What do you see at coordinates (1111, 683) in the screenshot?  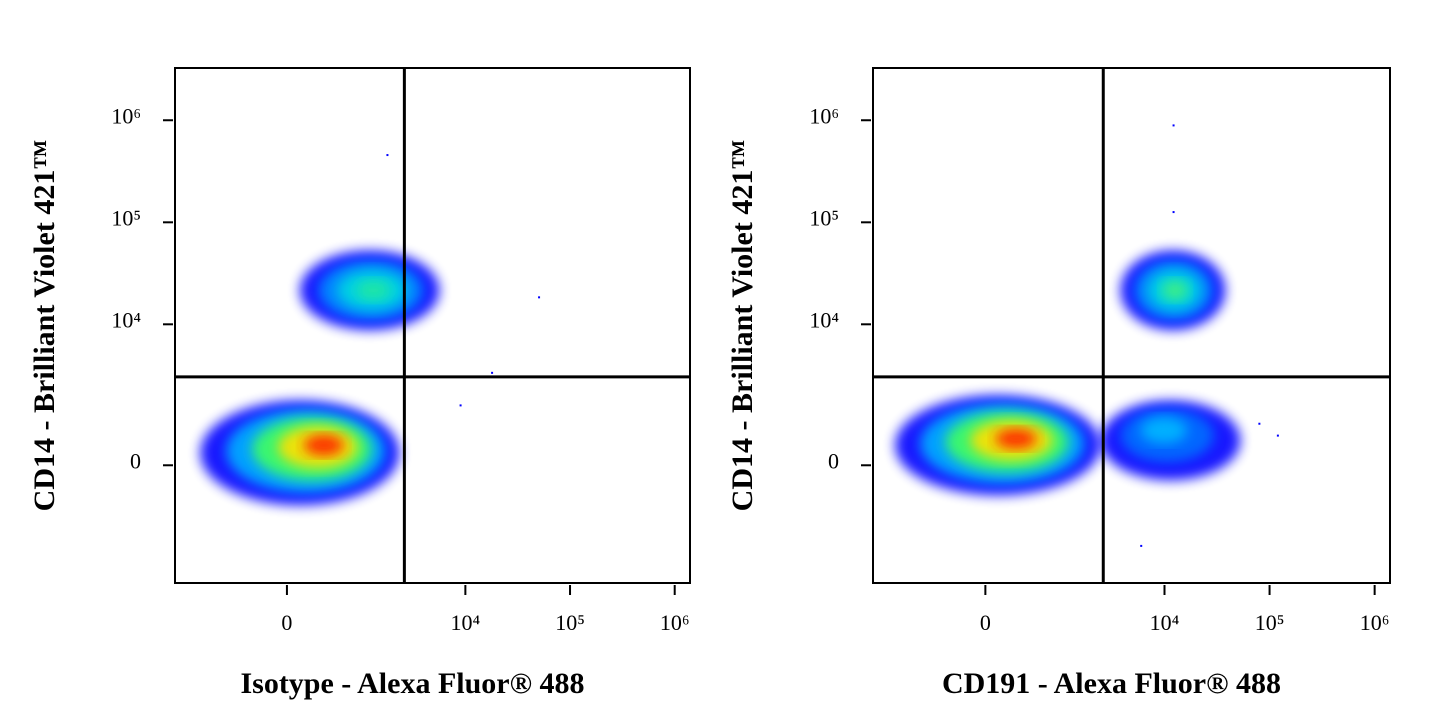 I see `x-axis-title: CD191 - Alexa Fluor® 488` at bounding box center [1111, 683].